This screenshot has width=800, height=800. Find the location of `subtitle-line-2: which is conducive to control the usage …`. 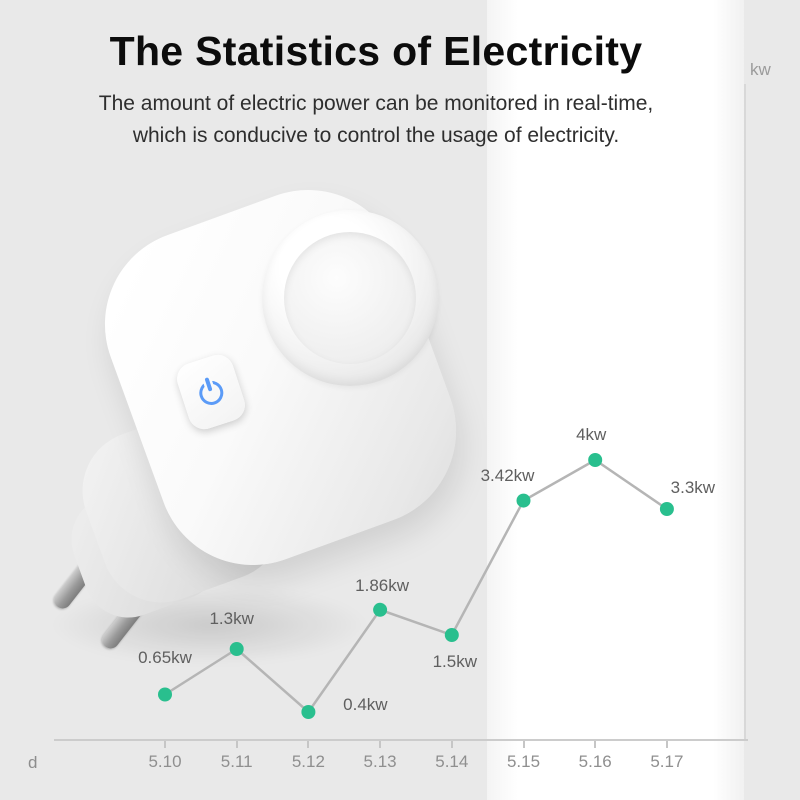

subtitle-line-2: which is conducive to control the usage … is located at coordinates (376, 135).